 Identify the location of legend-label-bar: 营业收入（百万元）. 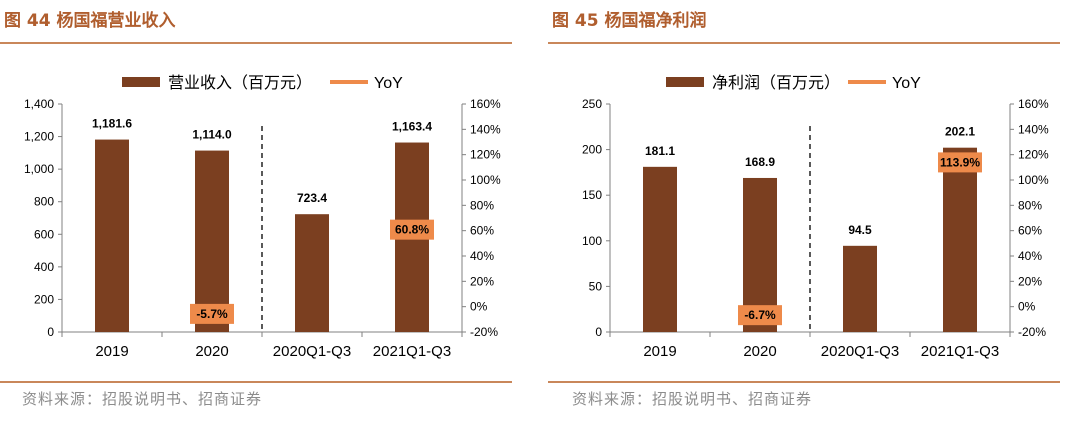
(240, 83).